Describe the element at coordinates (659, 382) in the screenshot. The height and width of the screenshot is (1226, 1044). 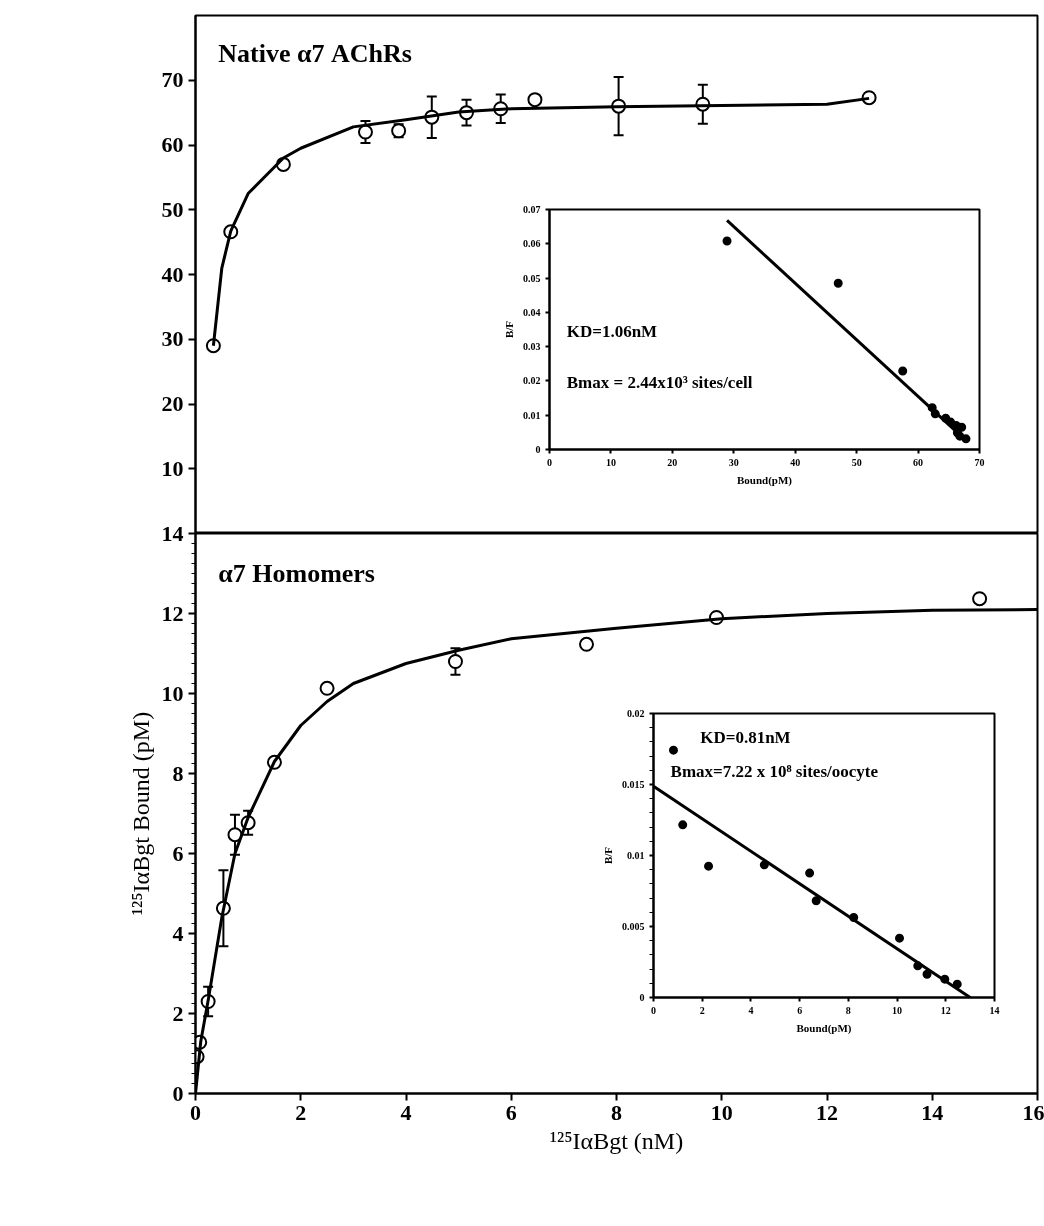
I see `annotation: Bmax = 2.44x10³ sites/cell` at that location.